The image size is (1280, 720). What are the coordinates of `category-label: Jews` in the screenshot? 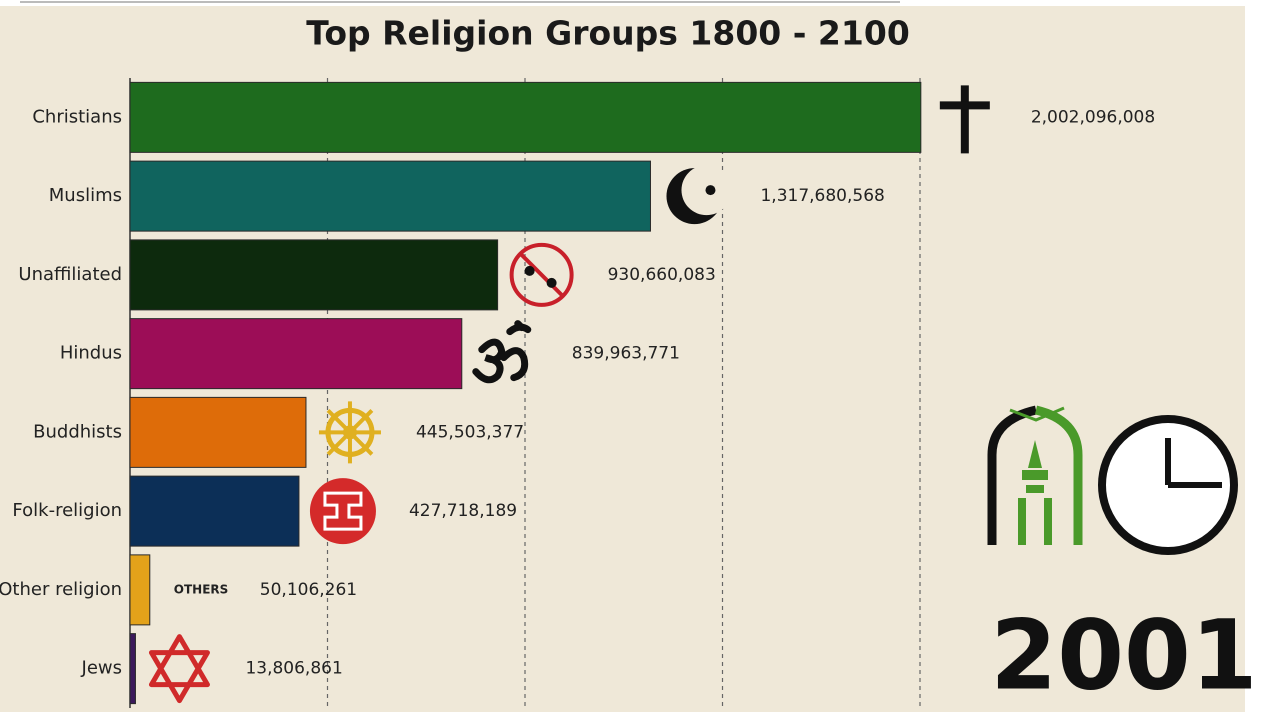 It's located at (101, 668).